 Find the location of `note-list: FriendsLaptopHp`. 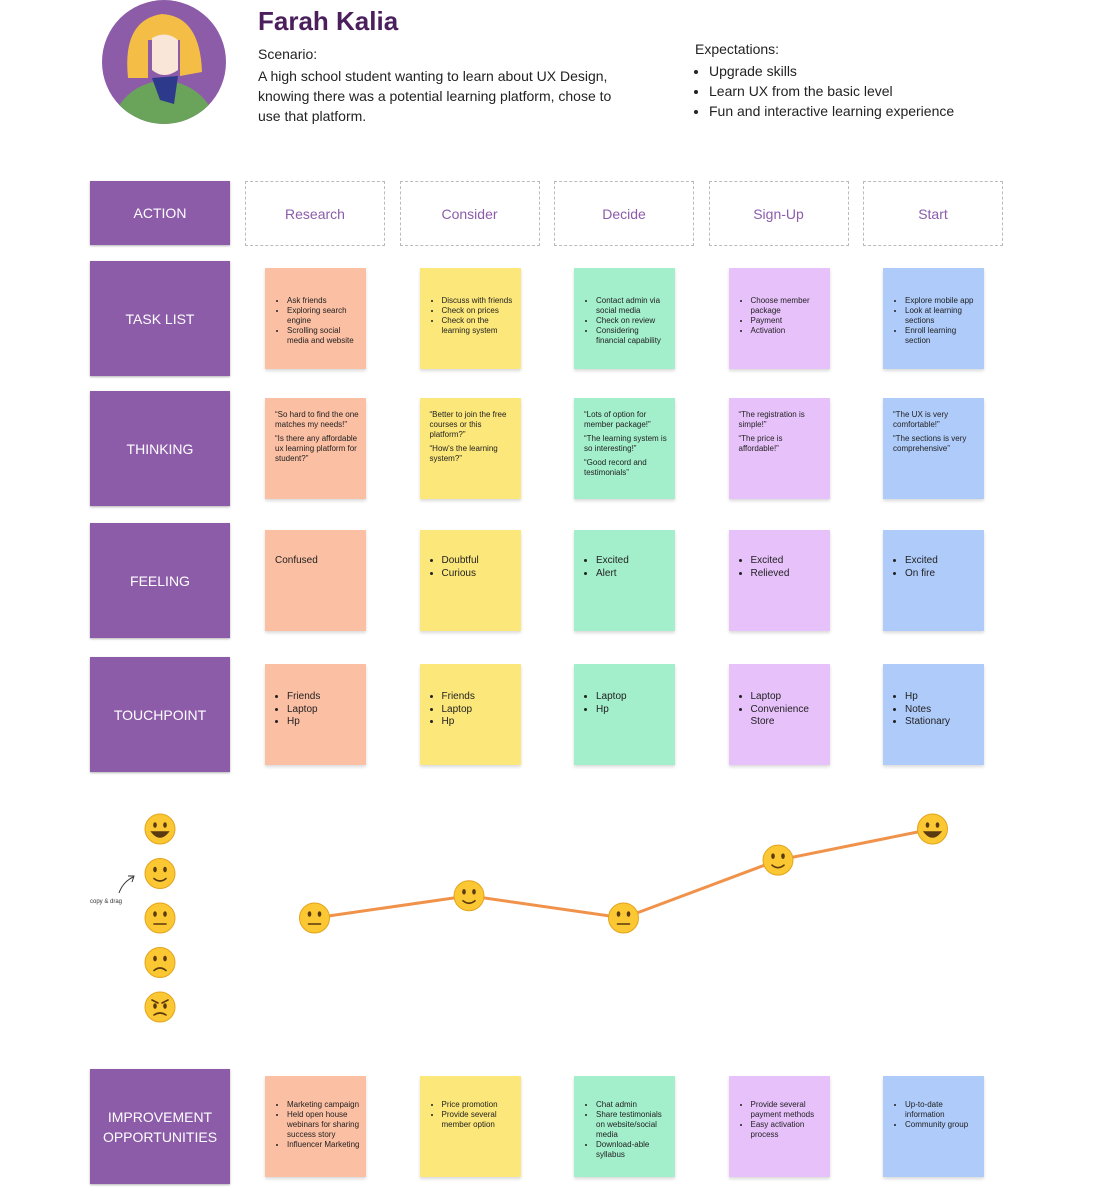

note-list: FriendsLaptopHp is located at coordinates (317, 710).